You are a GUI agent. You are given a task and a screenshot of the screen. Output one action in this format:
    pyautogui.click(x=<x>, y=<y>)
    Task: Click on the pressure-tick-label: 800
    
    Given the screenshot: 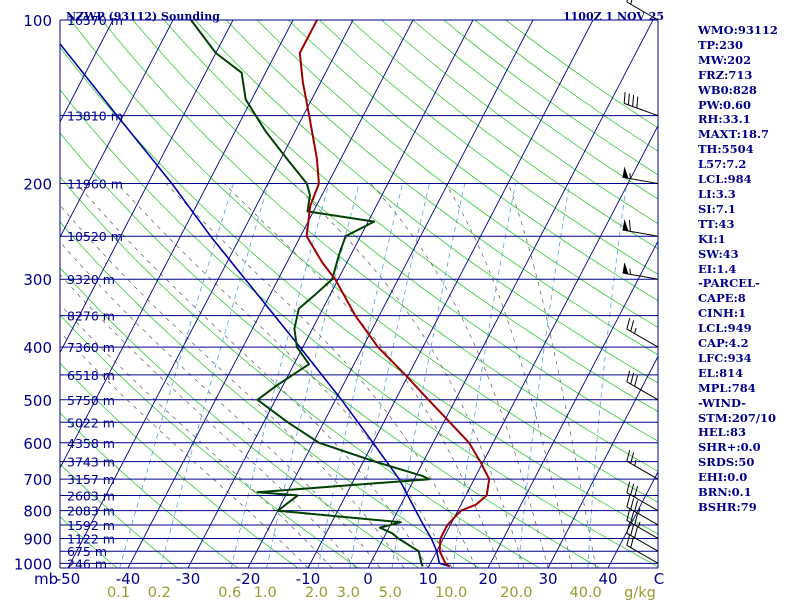 What is the action you would take?
    pyautogui.click(x=37, y=512)
    